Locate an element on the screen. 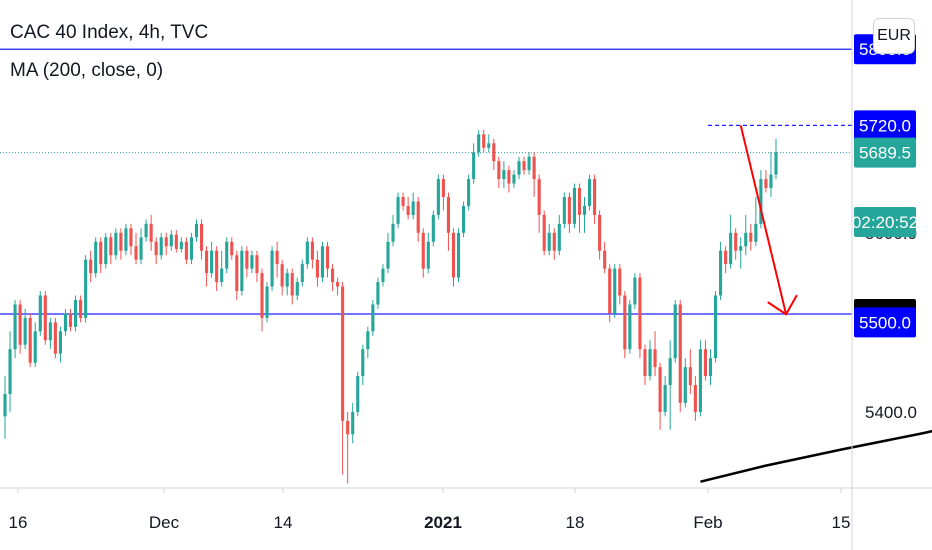  price-label-2: 5689.5 is located at coordinates (885, 152).